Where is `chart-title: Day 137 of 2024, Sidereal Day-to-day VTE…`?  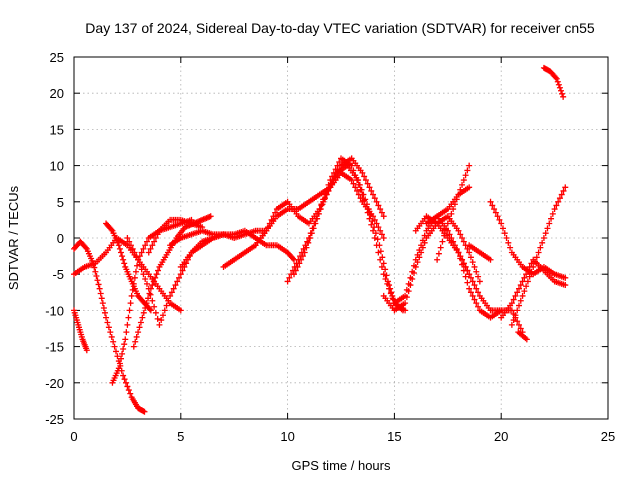 chart-title: Day 137 of 2024, Sidereal Day-to-day VTE… is located at coordinates (340, 28).